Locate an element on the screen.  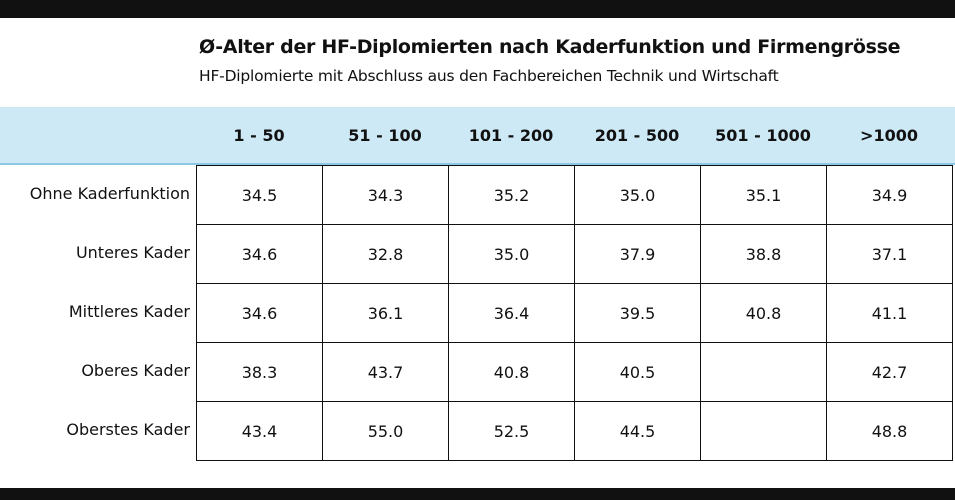
column-header: 201 - 500 is located at coordinates (637, 135).